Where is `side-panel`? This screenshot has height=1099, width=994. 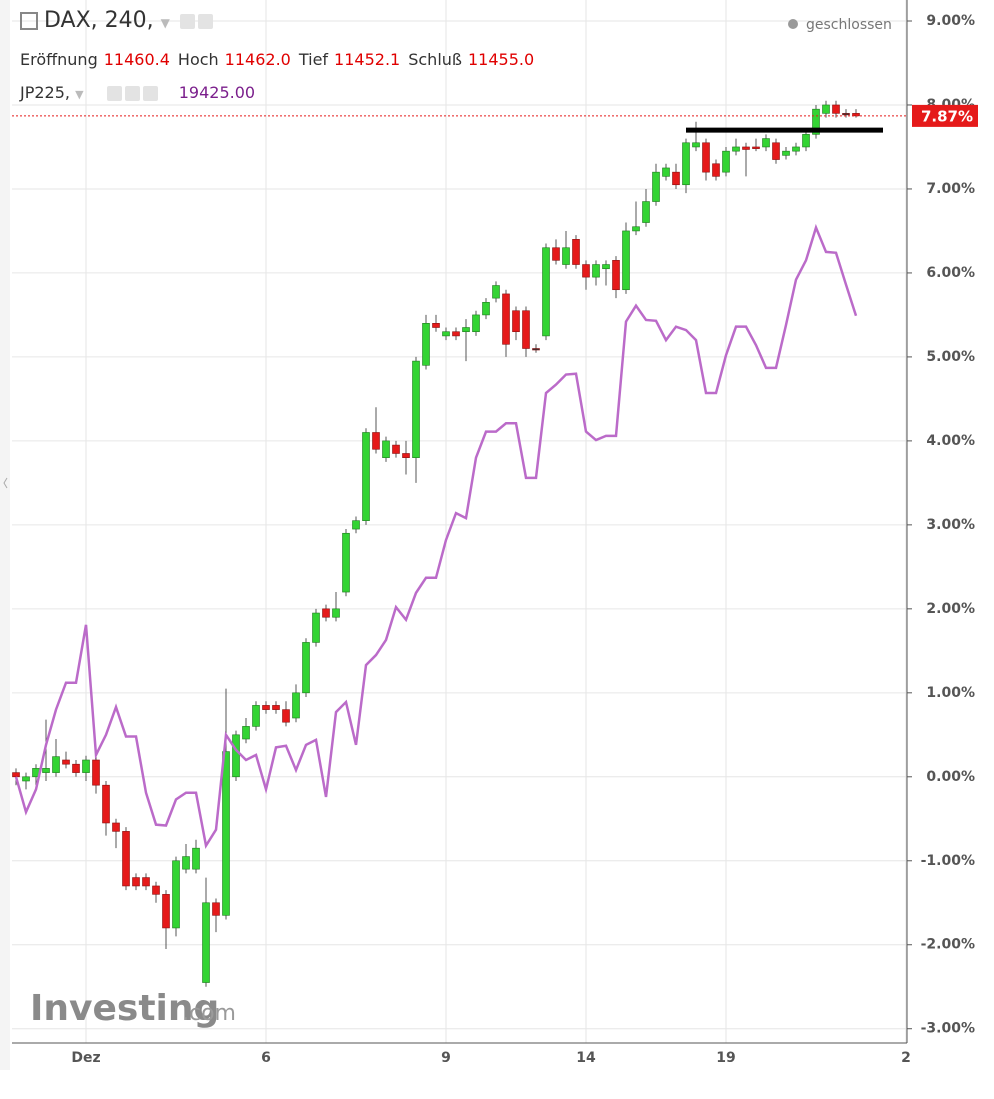 side-panel is located at coordinates (5, 535).